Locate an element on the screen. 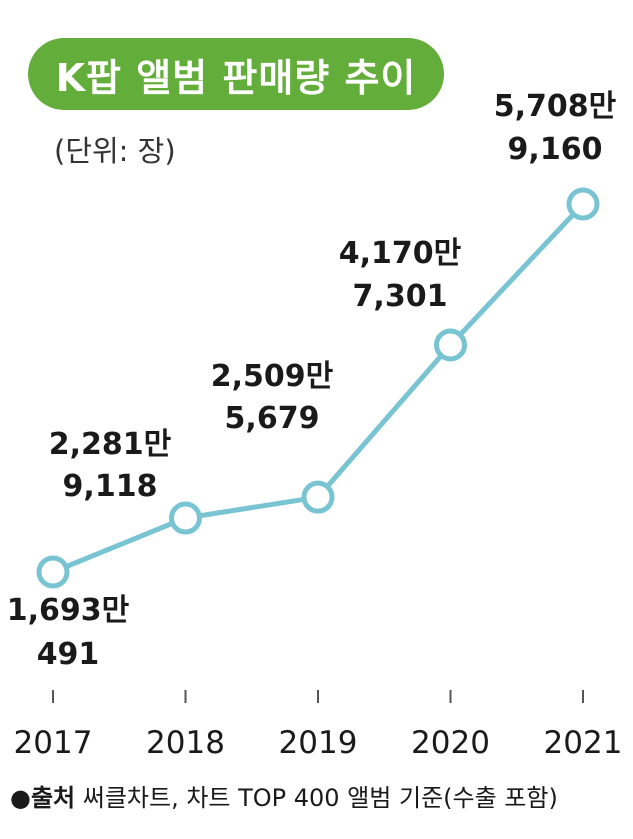 Image resolution: width=633 pixels, height=839 pixels. data-label-2020: 4,170만 7,301 is located at coordinates (400, 275).